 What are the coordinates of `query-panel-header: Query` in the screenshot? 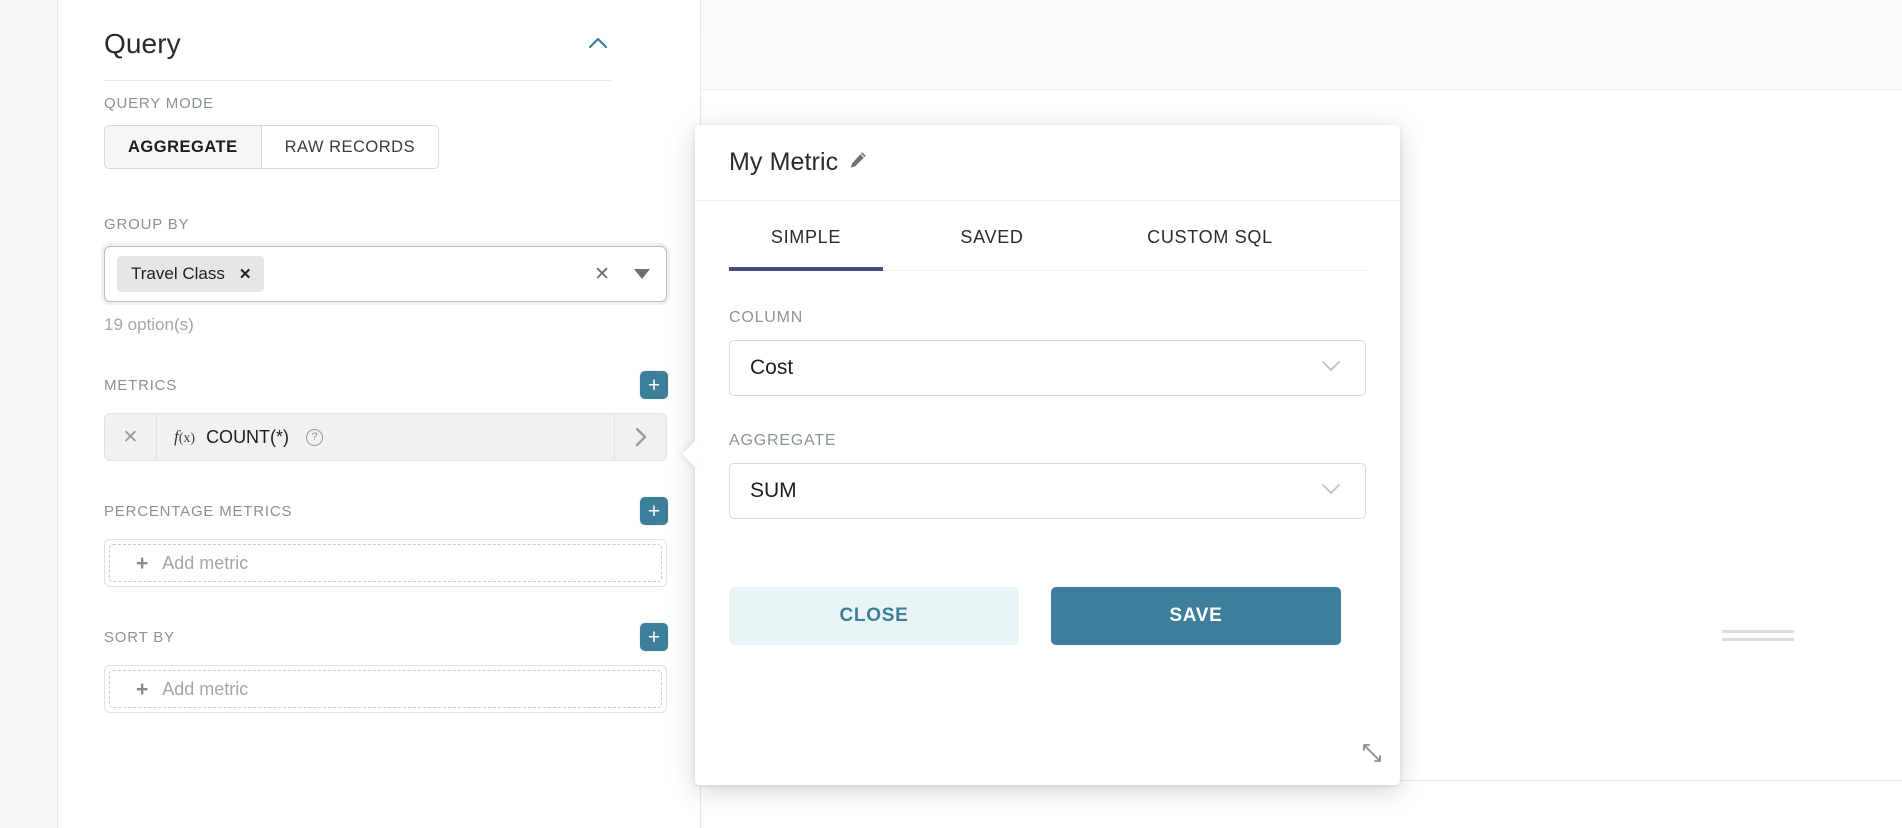 It's located at (357, 40).